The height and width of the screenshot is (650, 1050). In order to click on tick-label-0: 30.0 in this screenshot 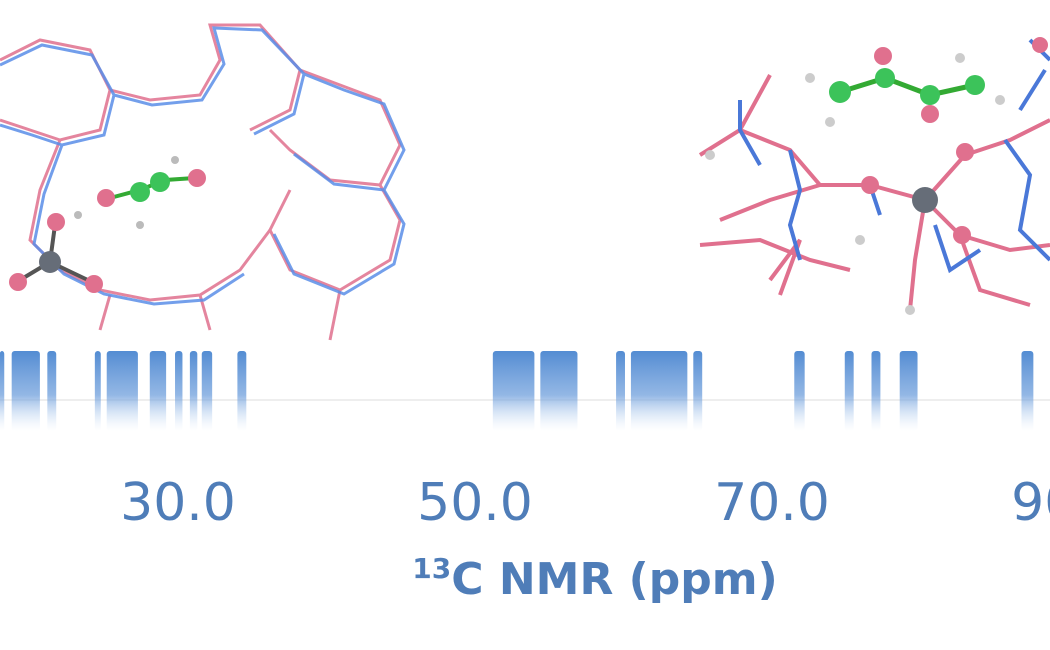, I will do `click(178, 503)`.